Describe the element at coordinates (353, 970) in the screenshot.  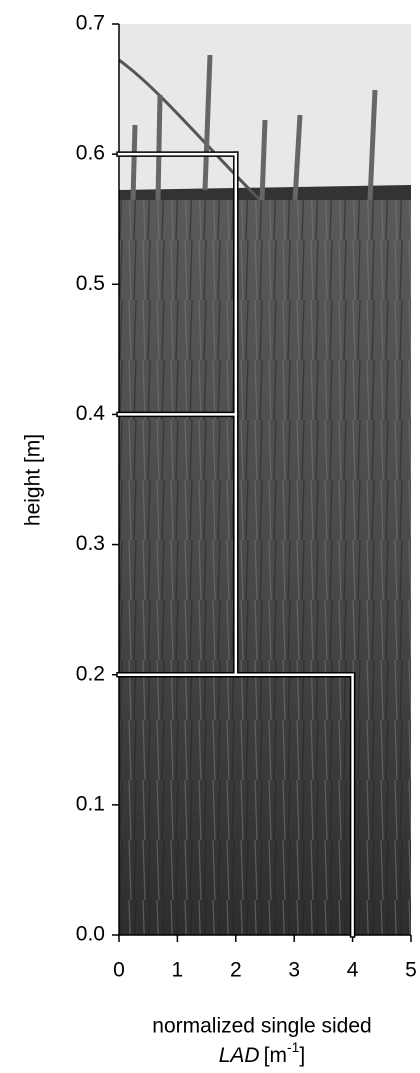
I see `x-tick-label: 4` at that location.